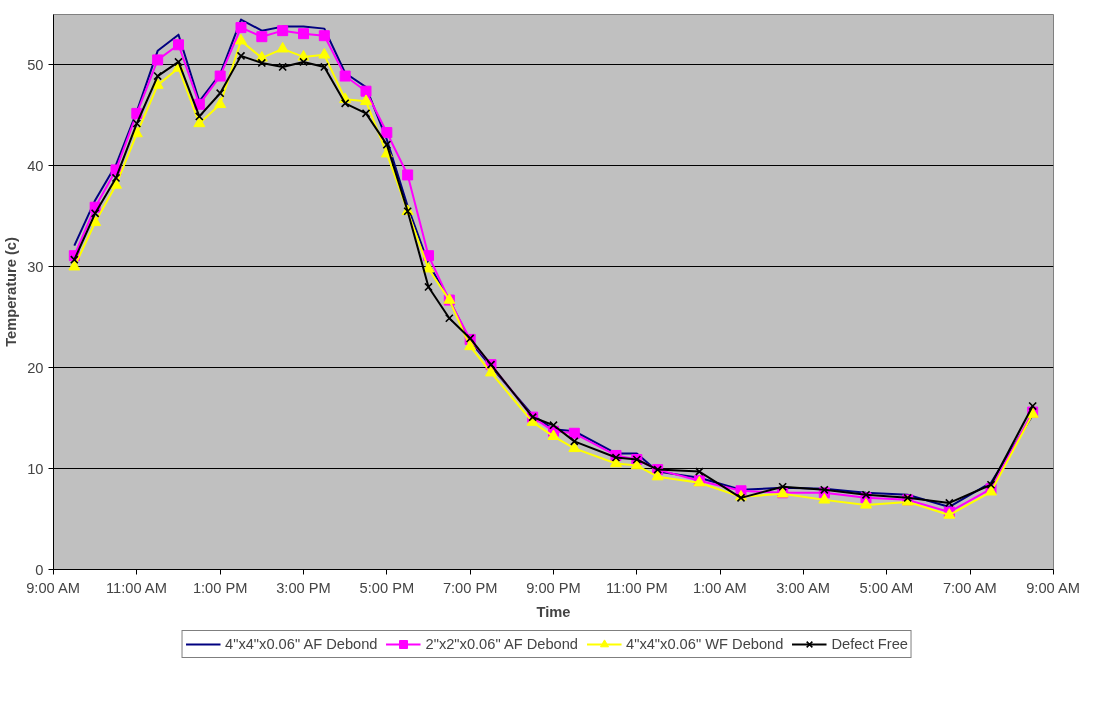  Describe the element at coordinates (470, 587) in the screenshot. I see `x-tick-label: 7:00 PM` at that location.